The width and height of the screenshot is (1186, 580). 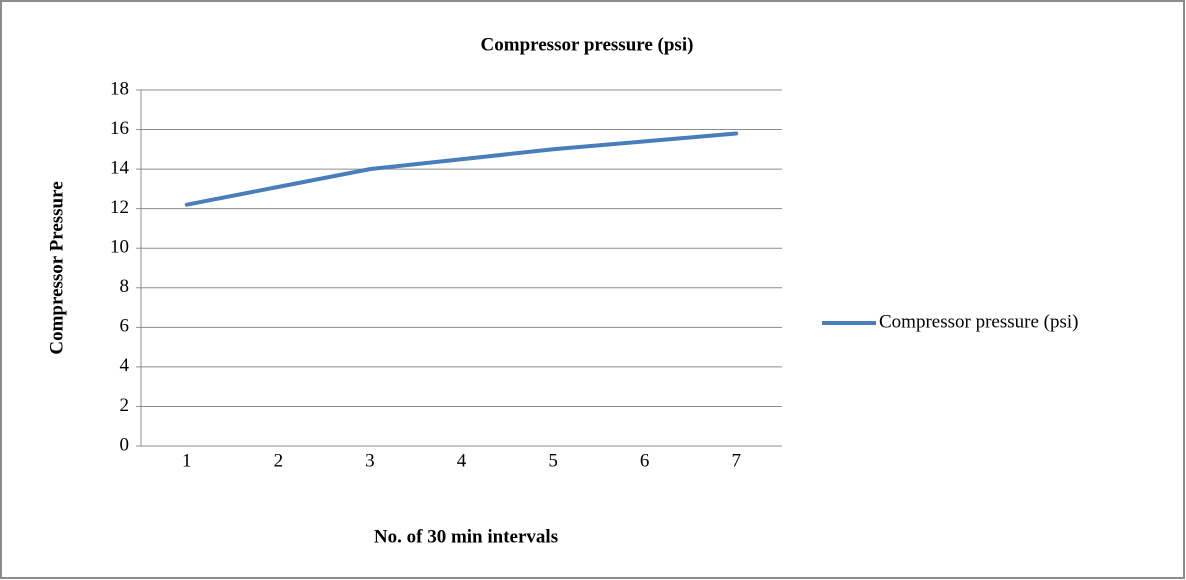 What do you see at coordinates (736, 460) in the screenshot?
I see `x-tick-label: 7` at bounding box center [736, 460].